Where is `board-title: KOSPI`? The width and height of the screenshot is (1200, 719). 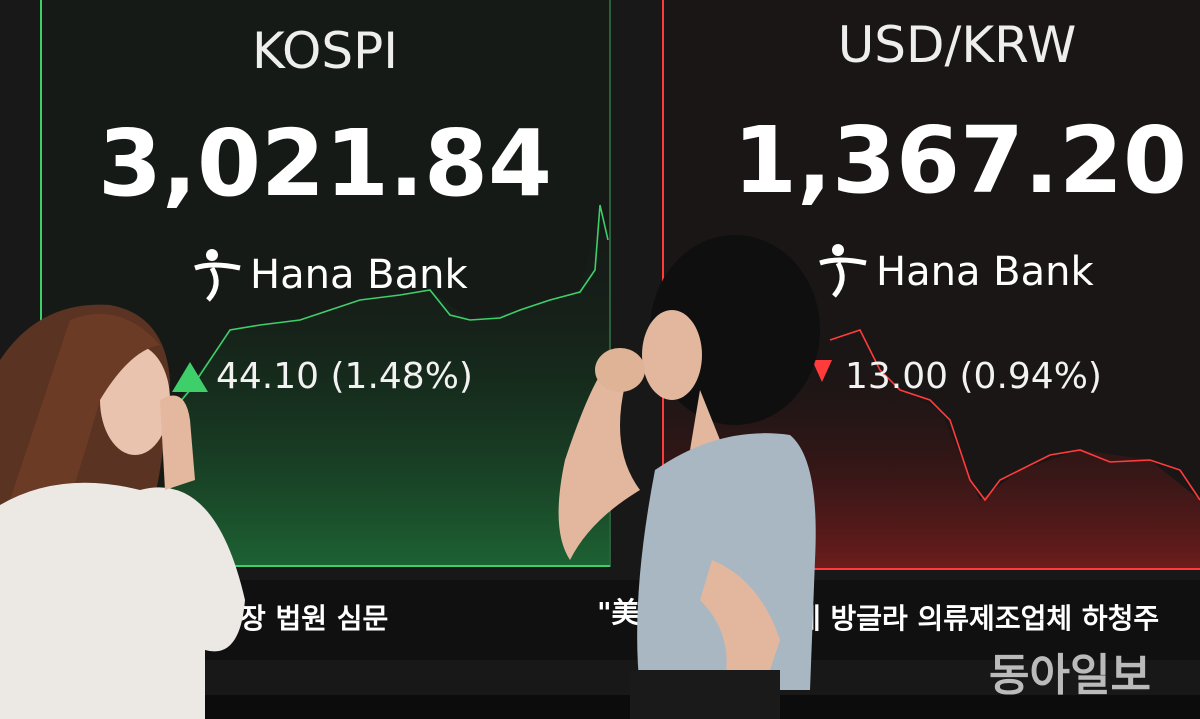
board-title: KOSPI is located at coordinates (325, 51).